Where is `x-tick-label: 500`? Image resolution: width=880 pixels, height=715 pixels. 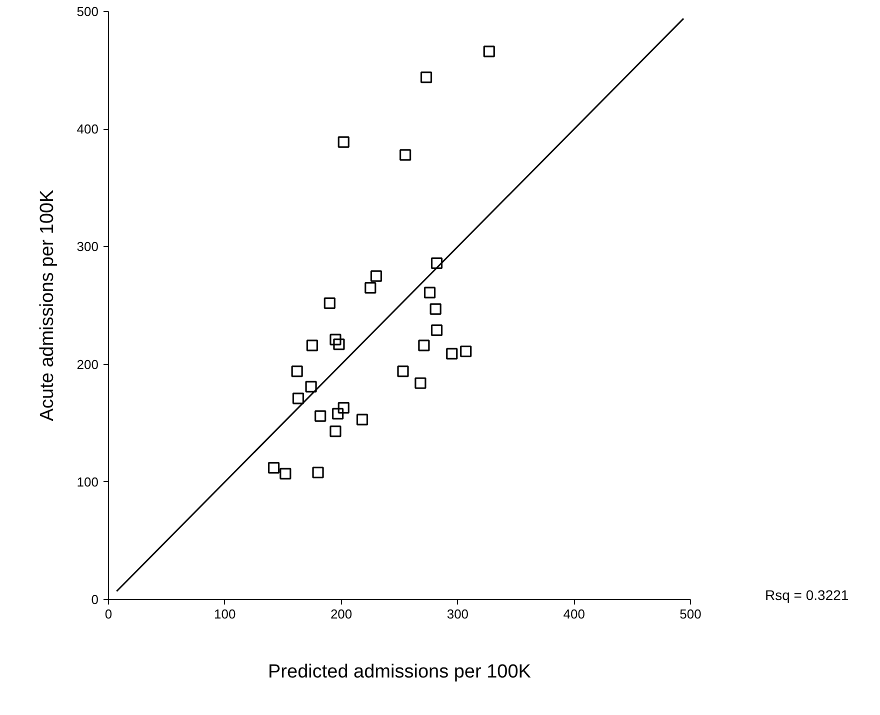
x-tick-label: 500 is located at coordinates (691, 614).